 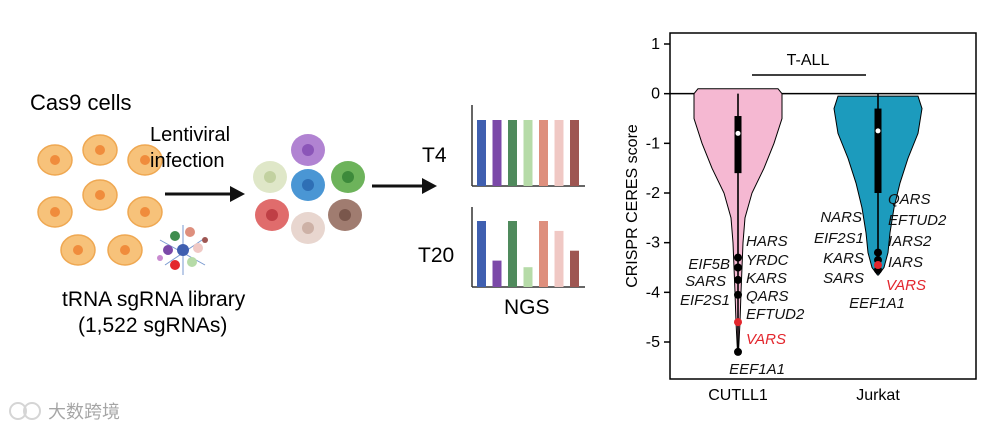 What do you see at coordinates (653, 193) in the screenshot?
I see `y-tick-label: -2` at bounding box center [653, 193].